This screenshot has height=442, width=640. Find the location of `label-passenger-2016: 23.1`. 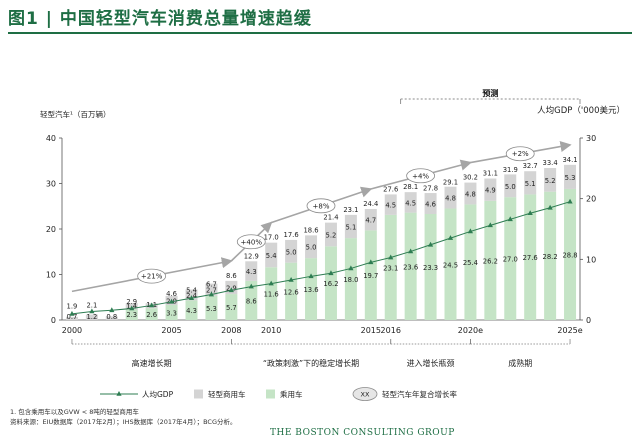

label-passenger-2016: 23.1 is located at coordinates (390, 268).